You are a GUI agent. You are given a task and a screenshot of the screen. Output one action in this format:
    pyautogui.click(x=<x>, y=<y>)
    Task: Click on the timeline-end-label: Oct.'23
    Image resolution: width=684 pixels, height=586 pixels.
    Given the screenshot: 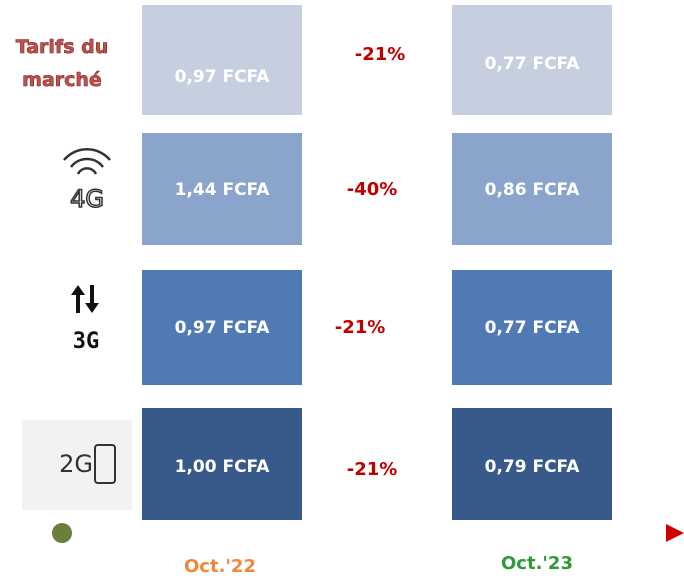 What is the action you would take?
    pyautogui.click(x=537, y=563)
    